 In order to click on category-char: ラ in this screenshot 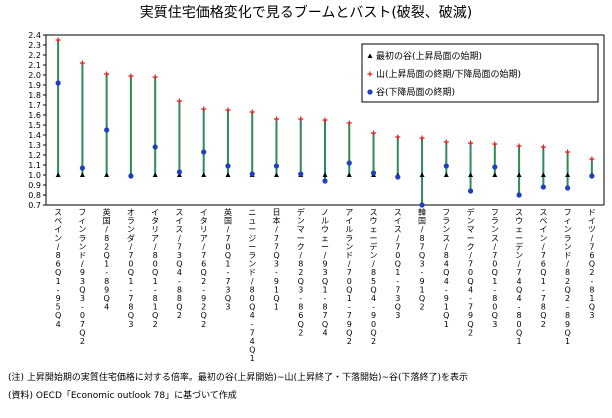, I will do `click(446, 221)`.